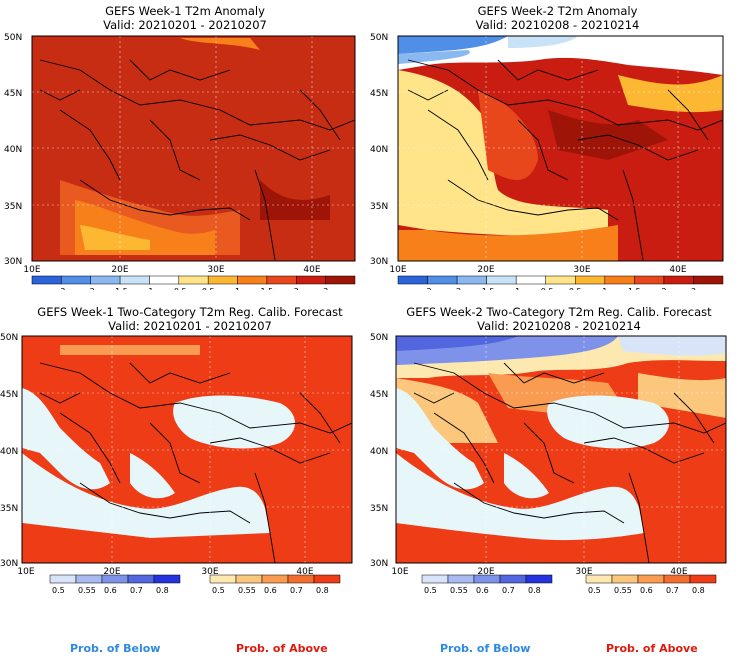 This screenshot has height=662, width=740. Describe the element at coordinates (61, 288) in the screenshot. I see `colorbar-tick-label: -3` at that location.